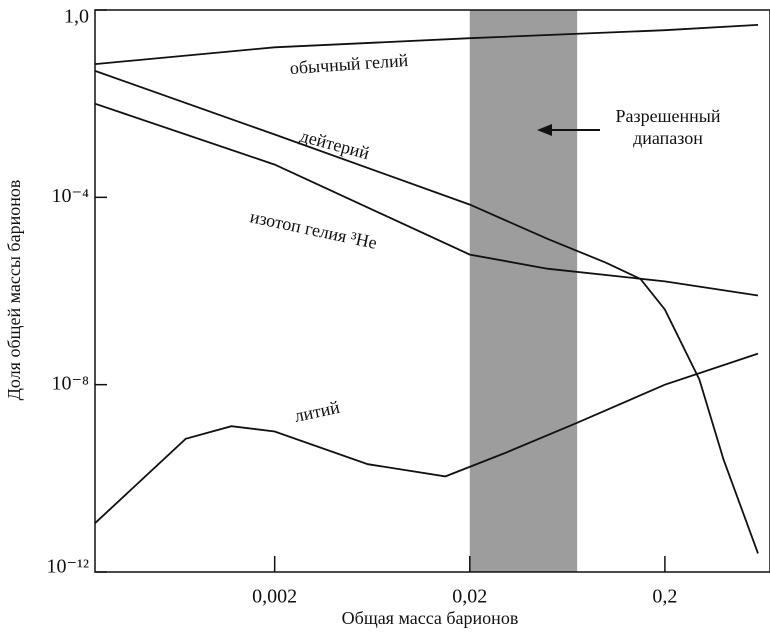  What do you see at coordinates (523, 291) in the screenshot?
I see `allowed-band` at bounding box center [523, 291].